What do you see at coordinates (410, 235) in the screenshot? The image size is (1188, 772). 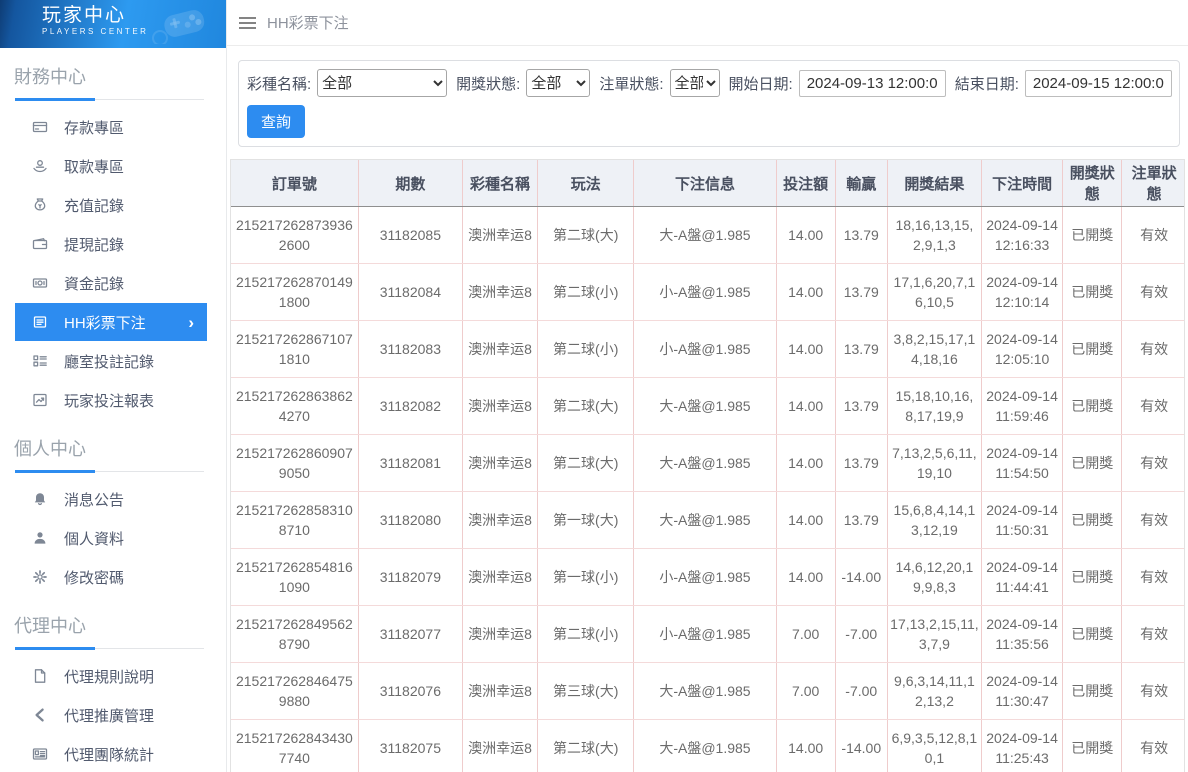 I see `cell-period: 31182085` at bounding box center [410, 235].